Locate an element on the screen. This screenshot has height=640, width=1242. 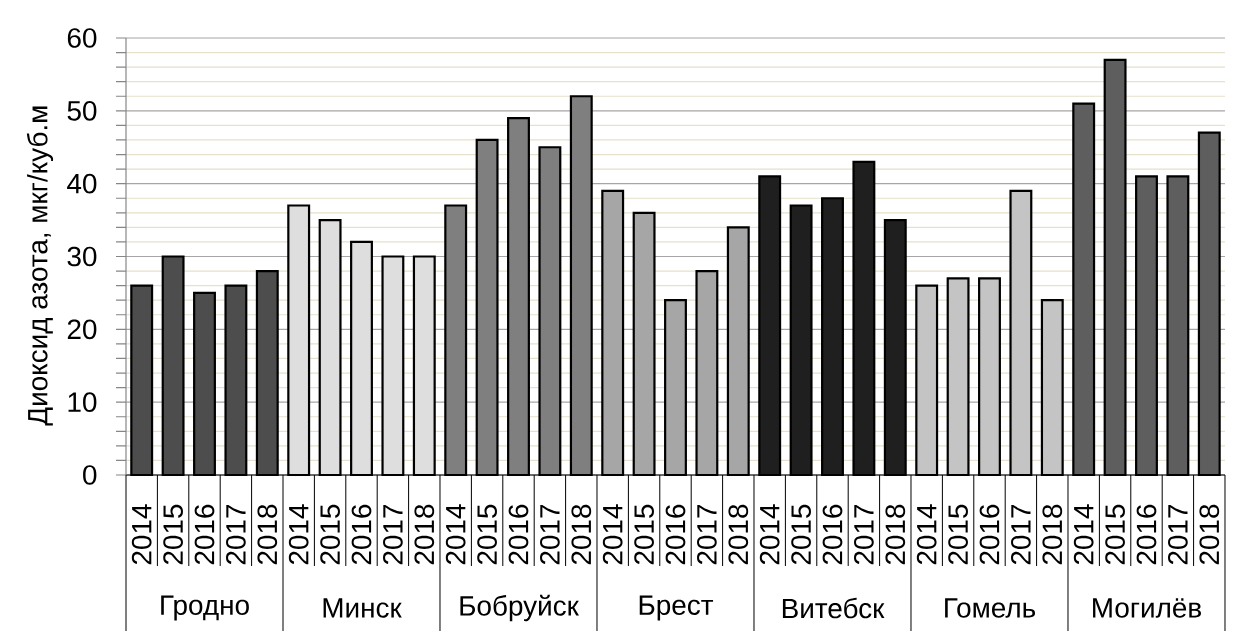
text: Гомель is located at coordinates (990, 608).